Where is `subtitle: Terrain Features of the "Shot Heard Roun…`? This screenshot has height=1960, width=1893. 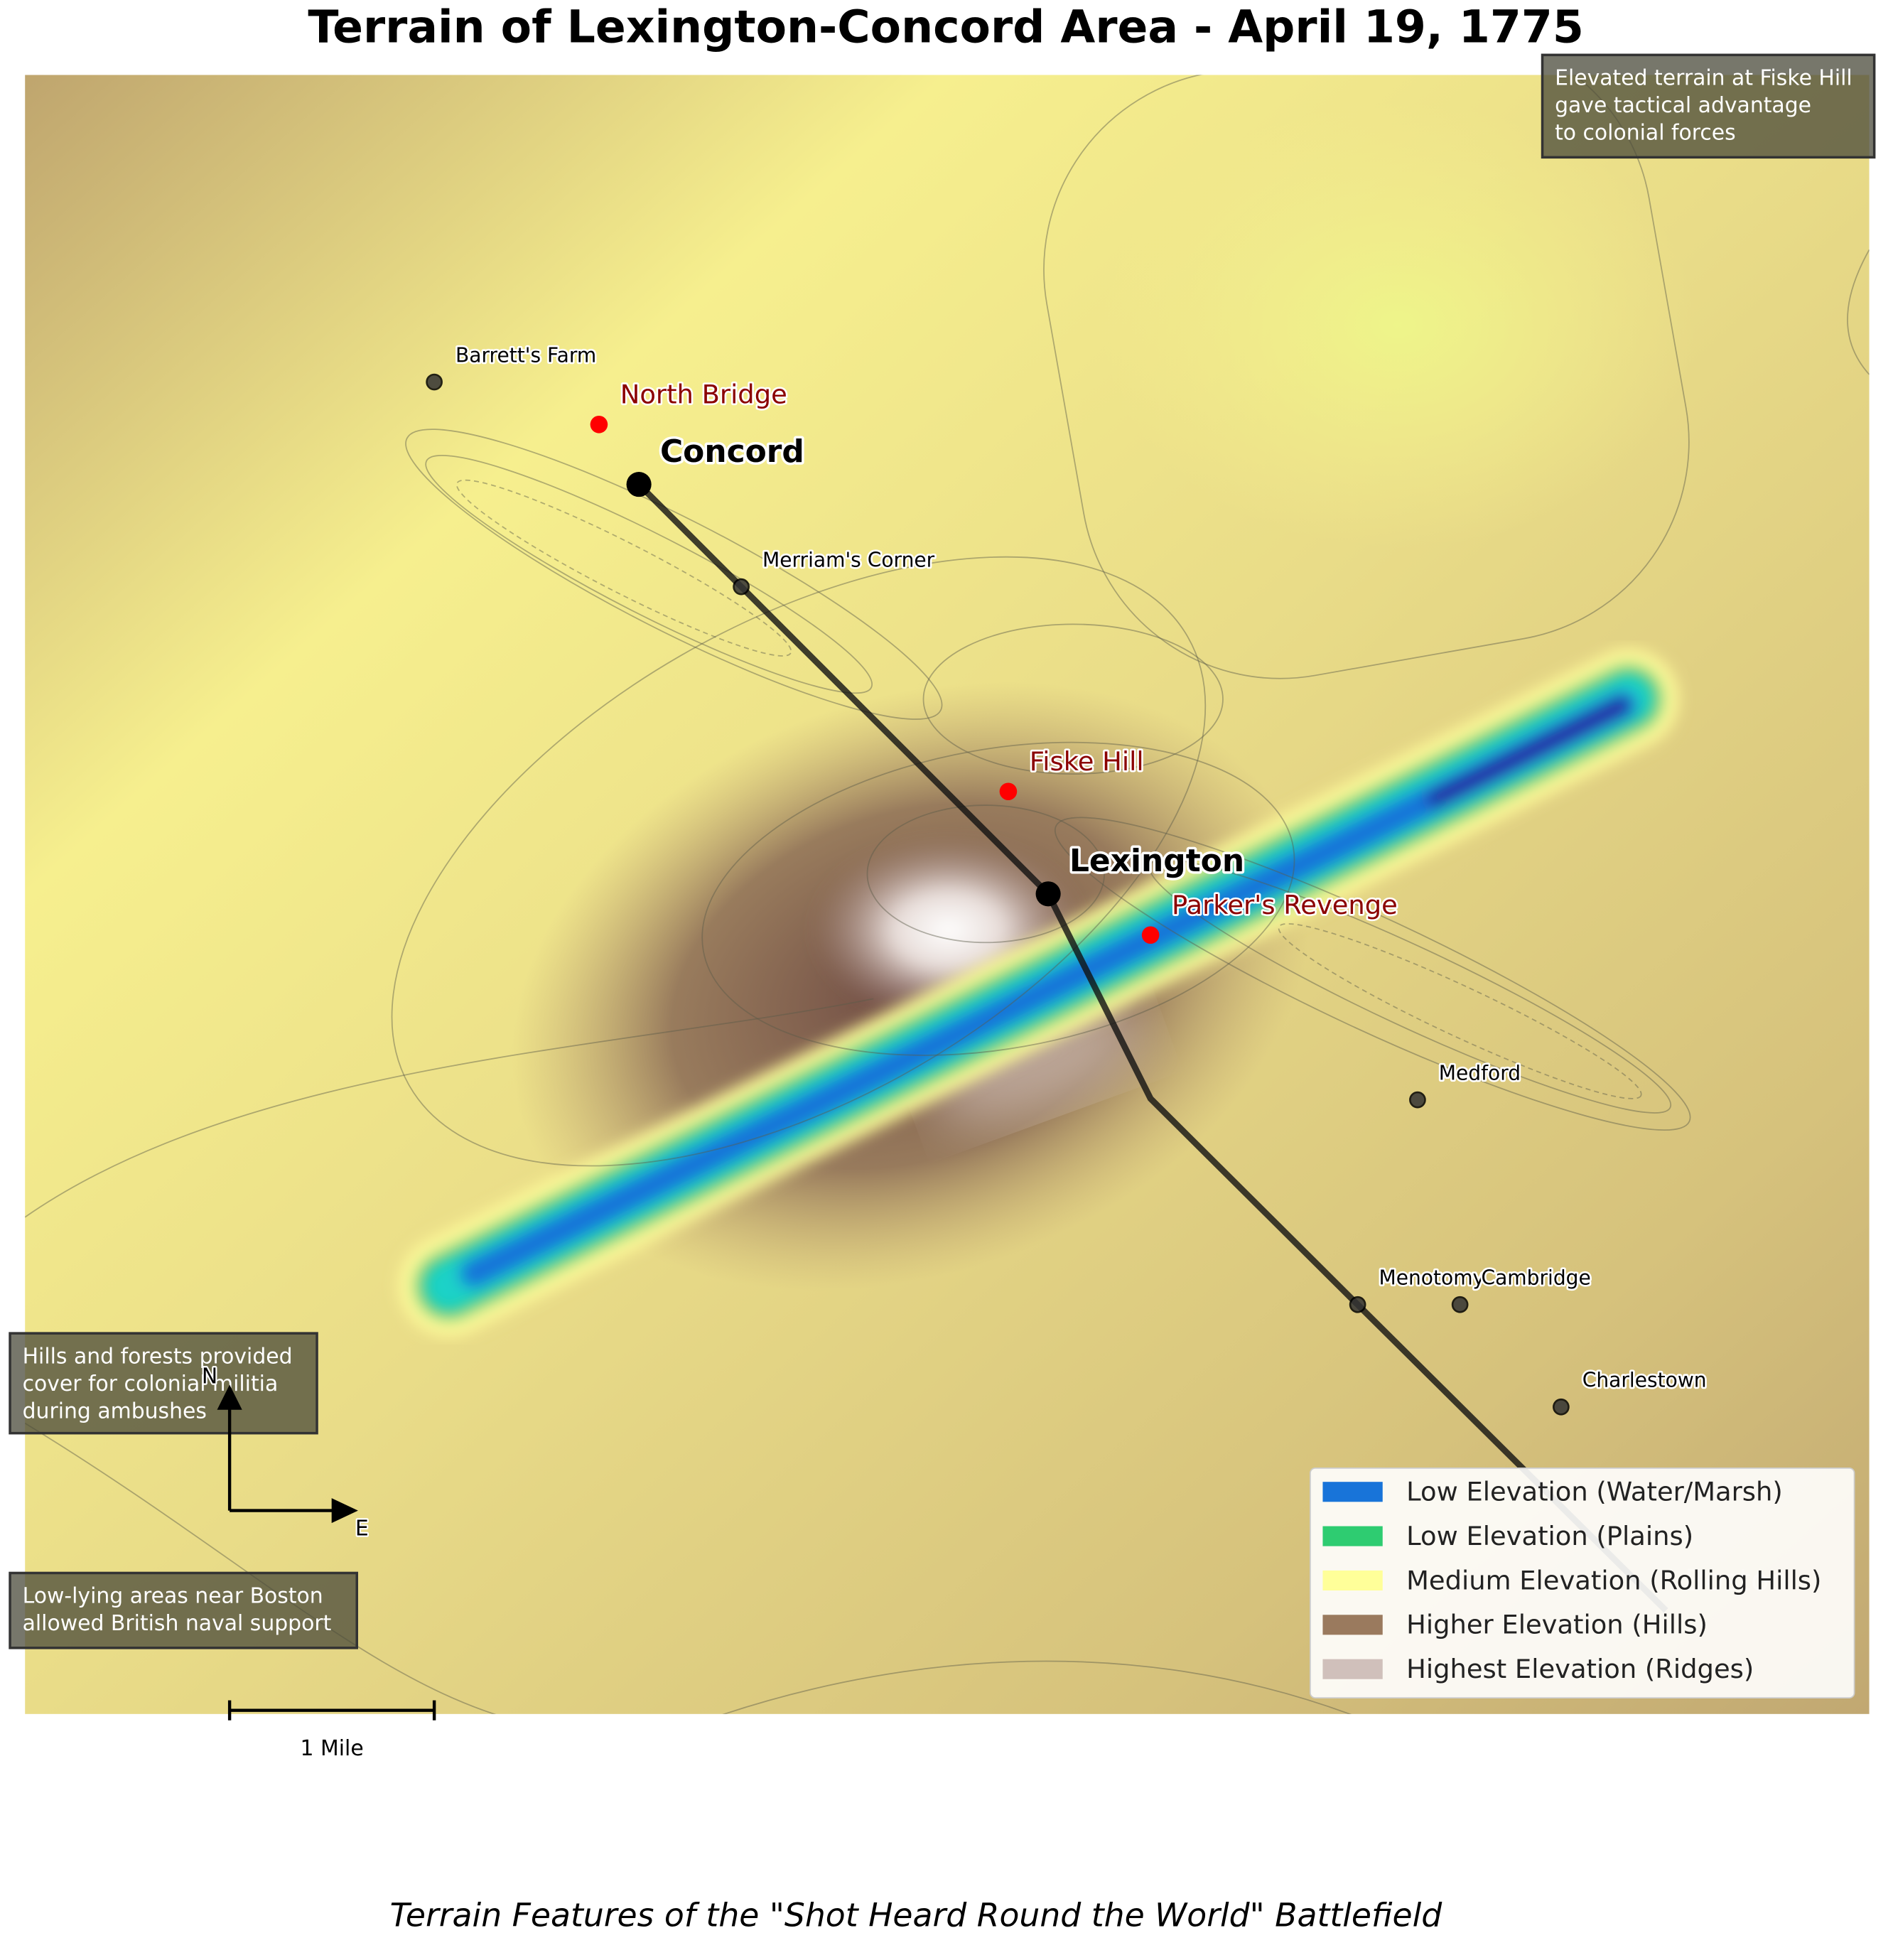
subtitle: Terrain Features of the "Shot Heard Roun… is located at coordinates (917, 1916).